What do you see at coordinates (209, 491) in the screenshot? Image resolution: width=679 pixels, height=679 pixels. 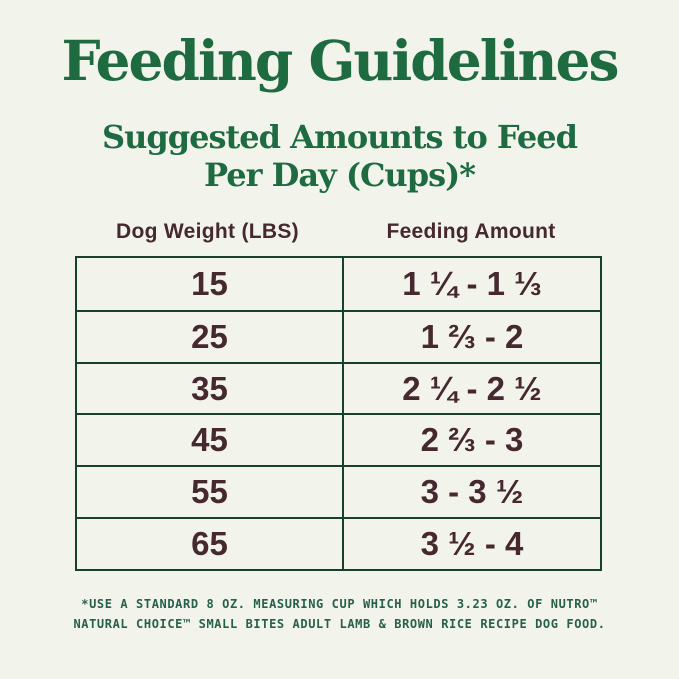 I see `table-cell-weight: 55` at bounding box center [209, 491].